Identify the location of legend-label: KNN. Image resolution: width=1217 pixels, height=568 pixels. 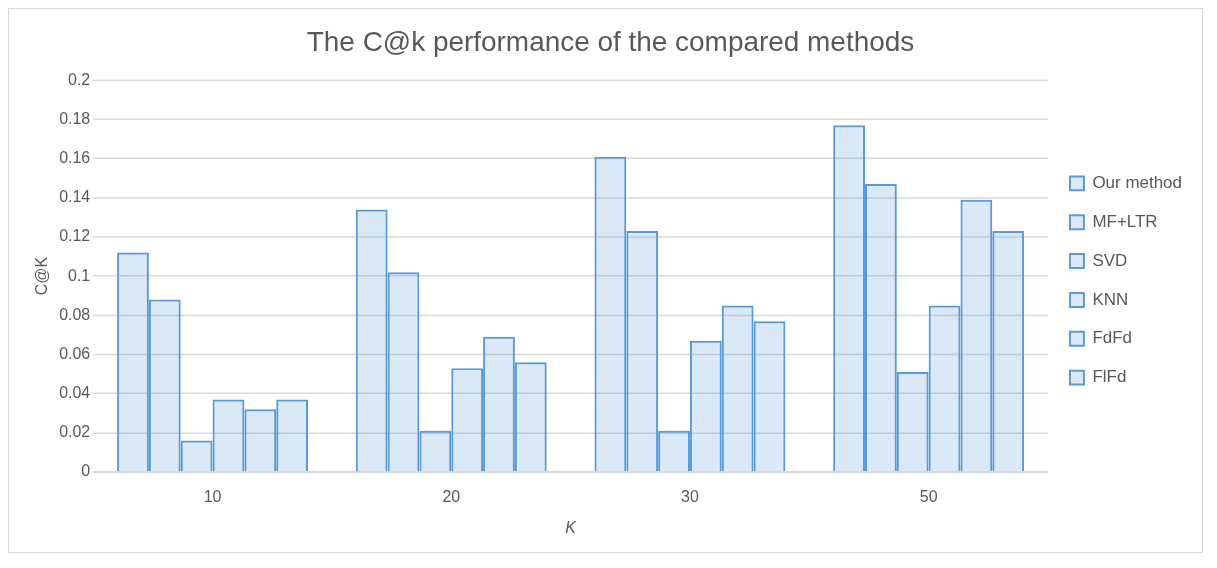
(1110, 299).